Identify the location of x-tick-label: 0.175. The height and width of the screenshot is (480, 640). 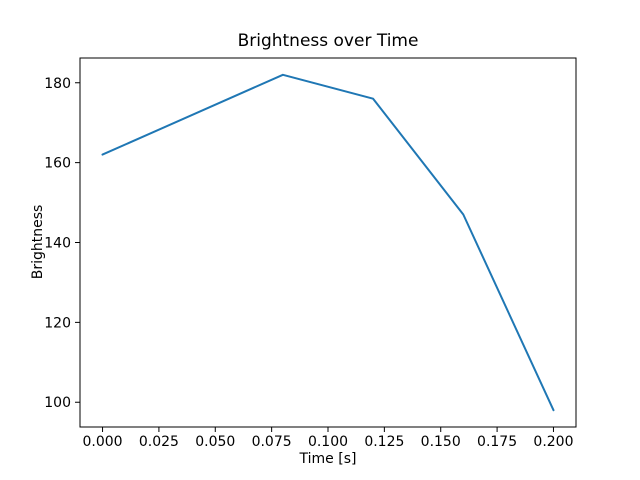
(497, 442).